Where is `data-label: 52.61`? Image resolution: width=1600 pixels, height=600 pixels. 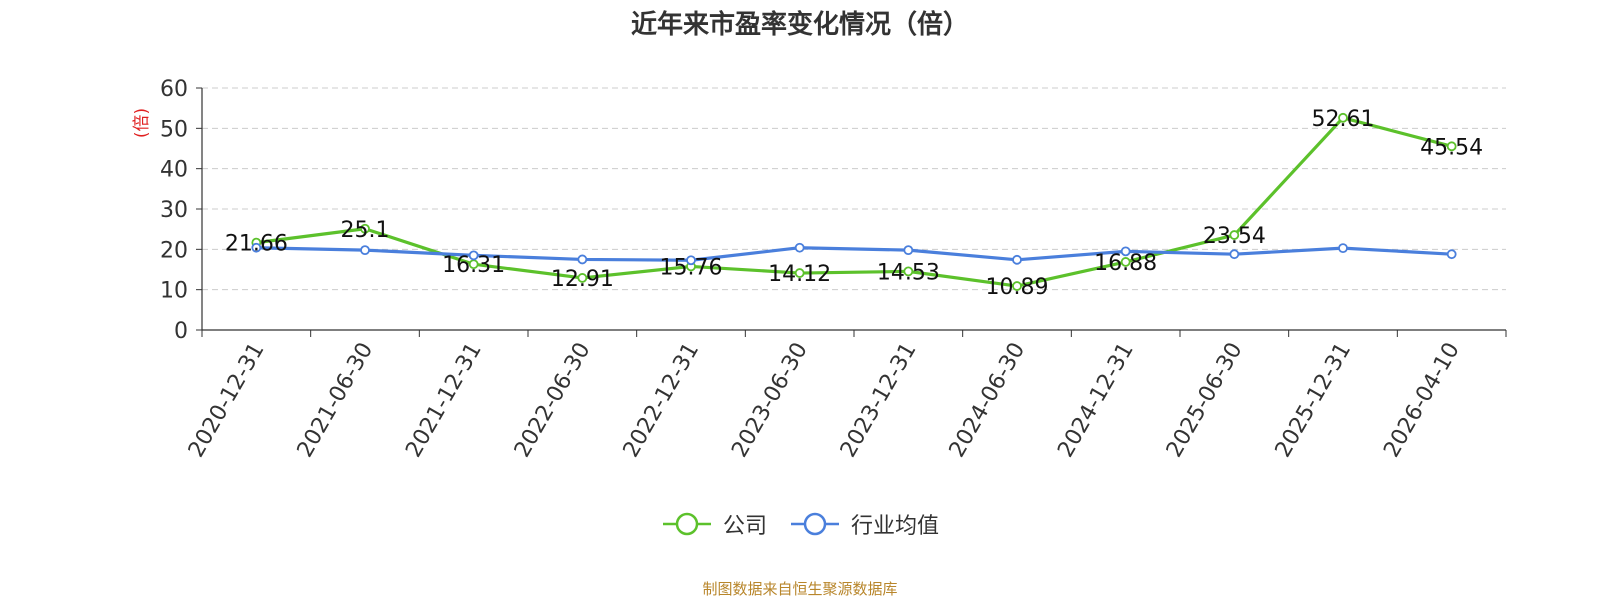 data-label: 52.61 is located at coordinates (1343, 119).